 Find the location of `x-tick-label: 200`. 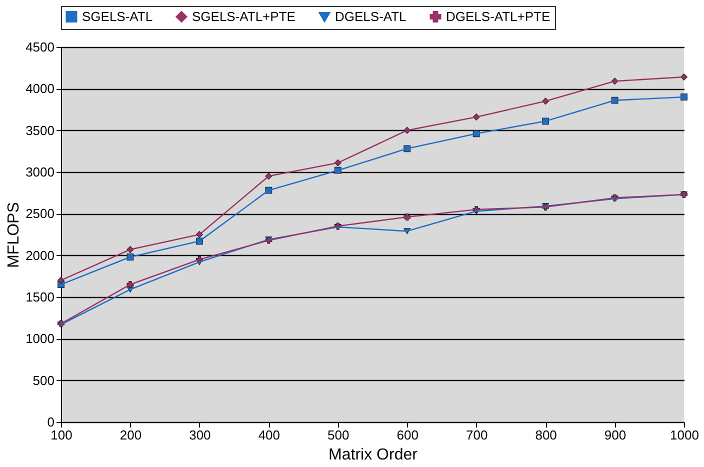

x-tick-label: 200 is located at coordinates (131, 435).